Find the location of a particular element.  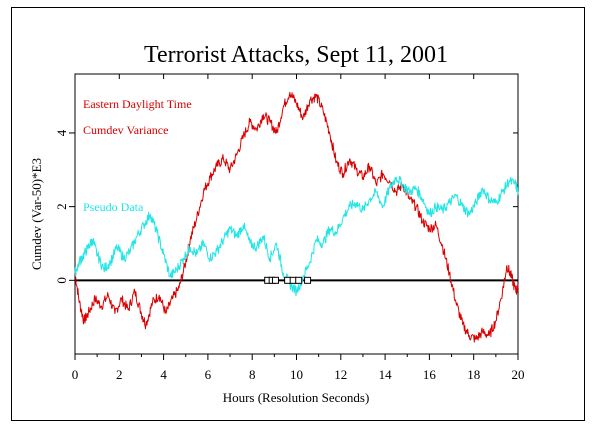

x-axis-label: Hours (Resolution Seconds) is located at coordinates (296, 397).